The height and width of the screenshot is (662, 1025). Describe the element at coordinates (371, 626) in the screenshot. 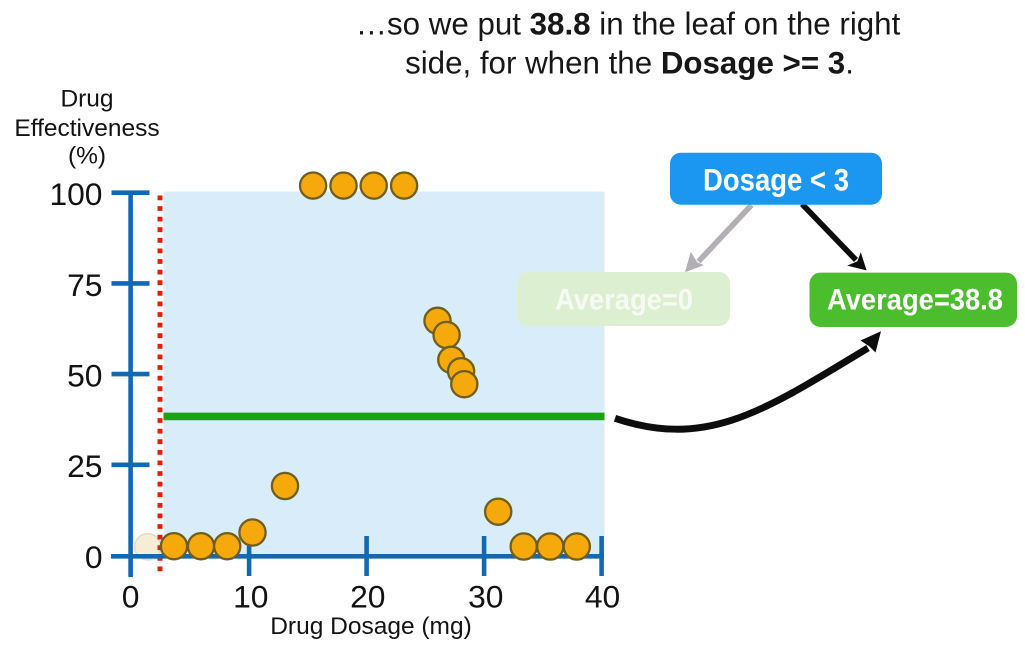

I see `svg-text: Drug Dosage (mg)` at that location.